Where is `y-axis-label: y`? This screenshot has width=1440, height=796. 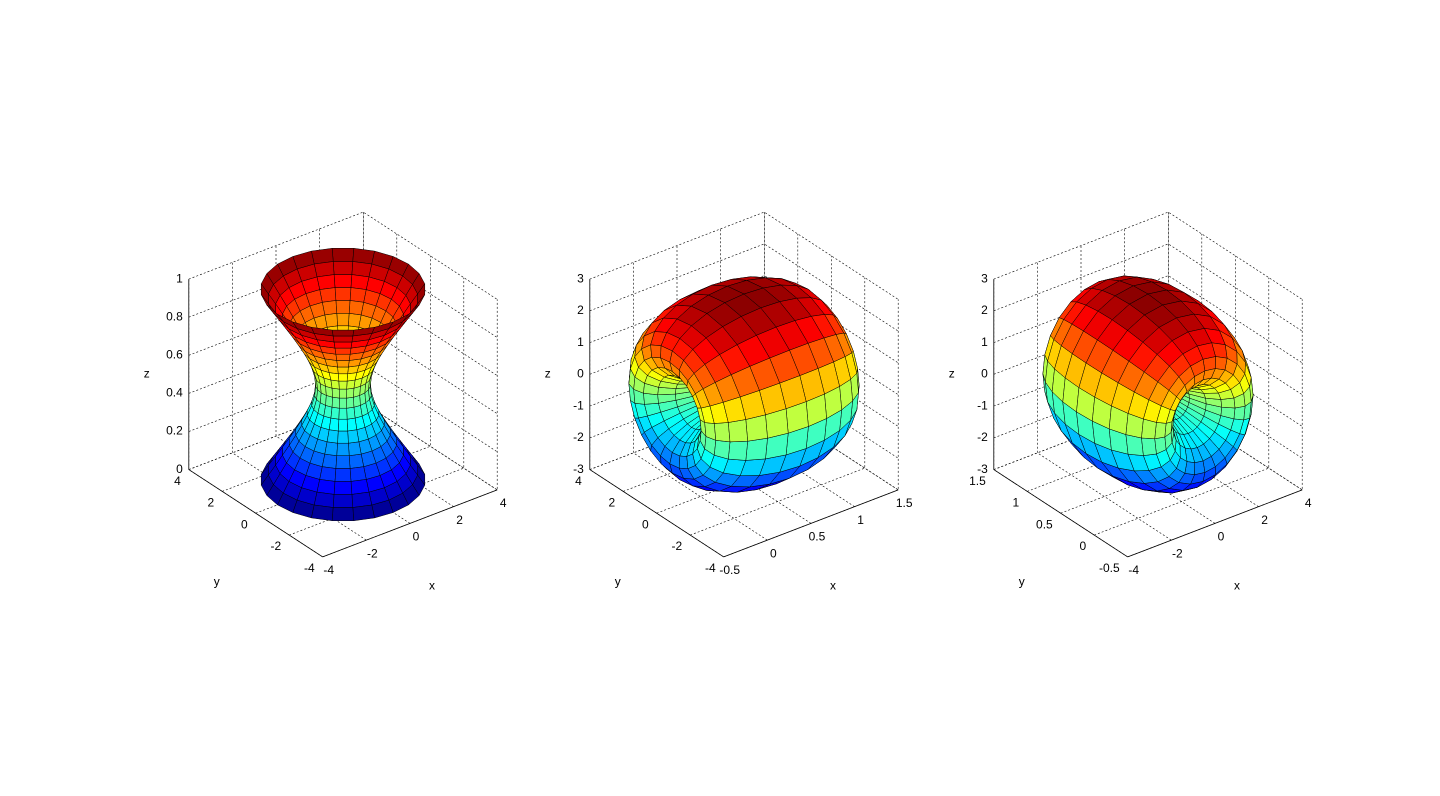 y-axis-label: y is located at coordinates (217, 581).